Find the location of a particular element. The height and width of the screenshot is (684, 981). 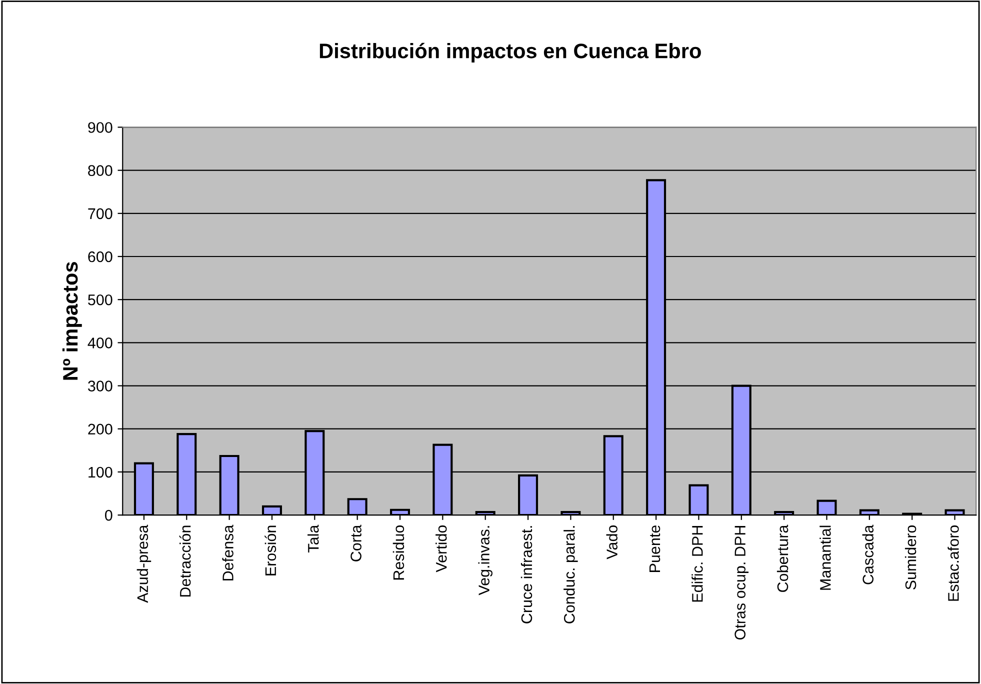

y-tick-label: 300 is located at coordinates (100, 386).